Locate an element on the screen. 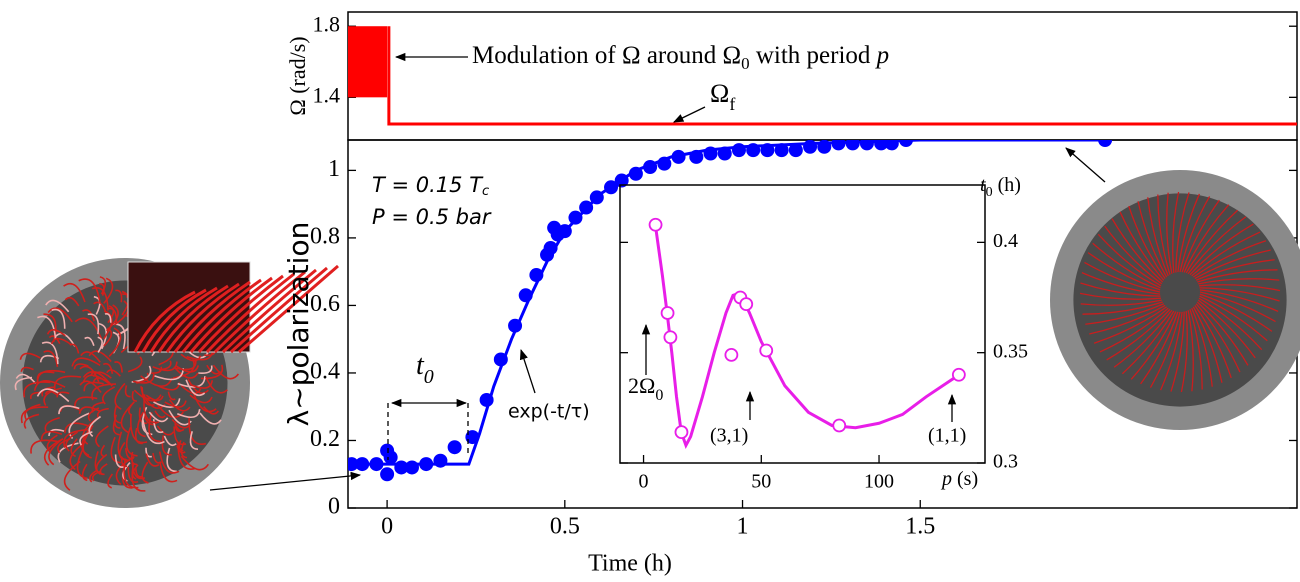  annotation: T = 0.15 Tc is located at coordinates (430, 186).